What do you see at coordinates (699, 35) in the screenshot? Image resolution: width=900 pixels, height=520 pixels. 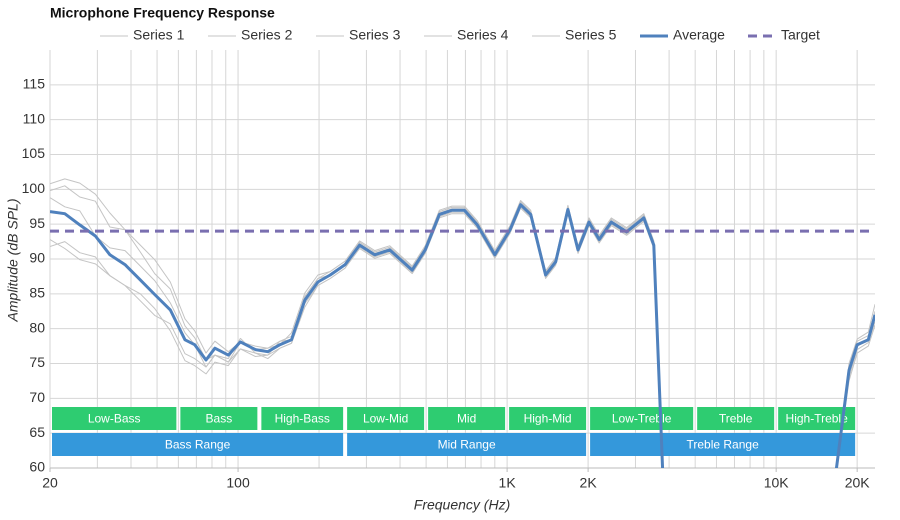 I see `legend-label: Average` at bounding box center [699, 35].